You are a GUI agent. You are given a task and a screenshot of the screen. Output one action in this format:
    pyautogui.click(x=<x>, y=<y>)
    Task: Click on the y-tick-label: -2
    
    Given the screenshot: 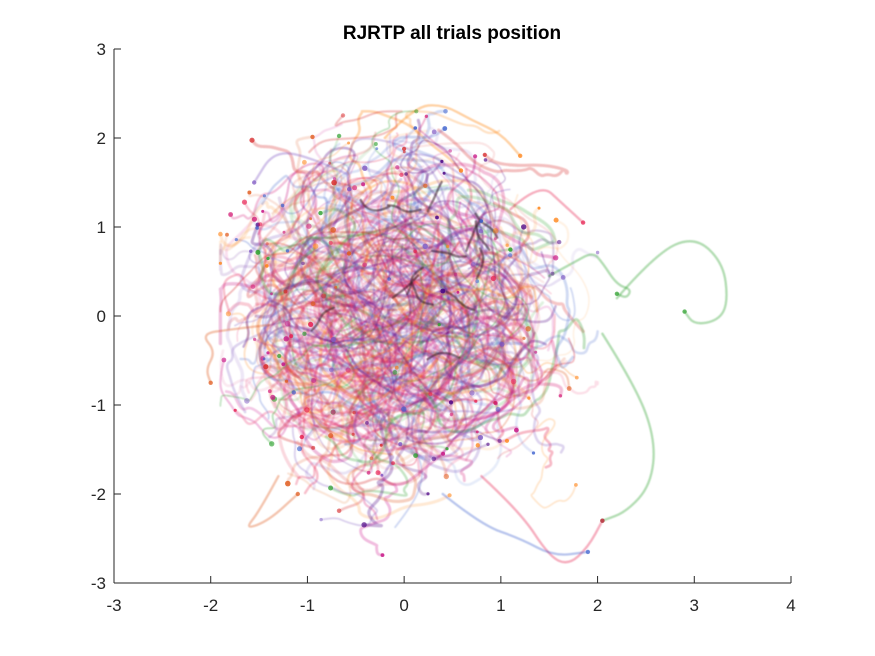 What is the action you would take?
    pyautogui.click(x=98, y=494)
    